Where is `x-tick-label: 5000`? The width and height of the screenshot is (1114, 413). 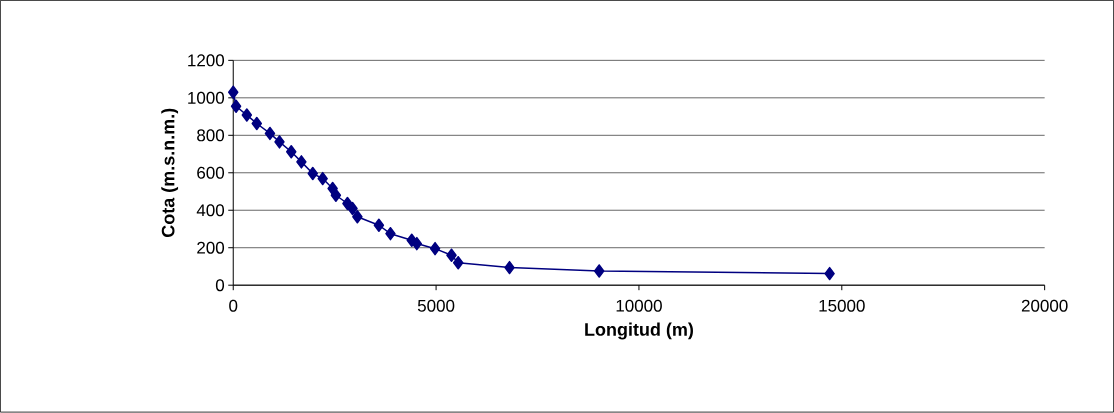
x-tick-label: 5000 is located at coordinates (436, 305).